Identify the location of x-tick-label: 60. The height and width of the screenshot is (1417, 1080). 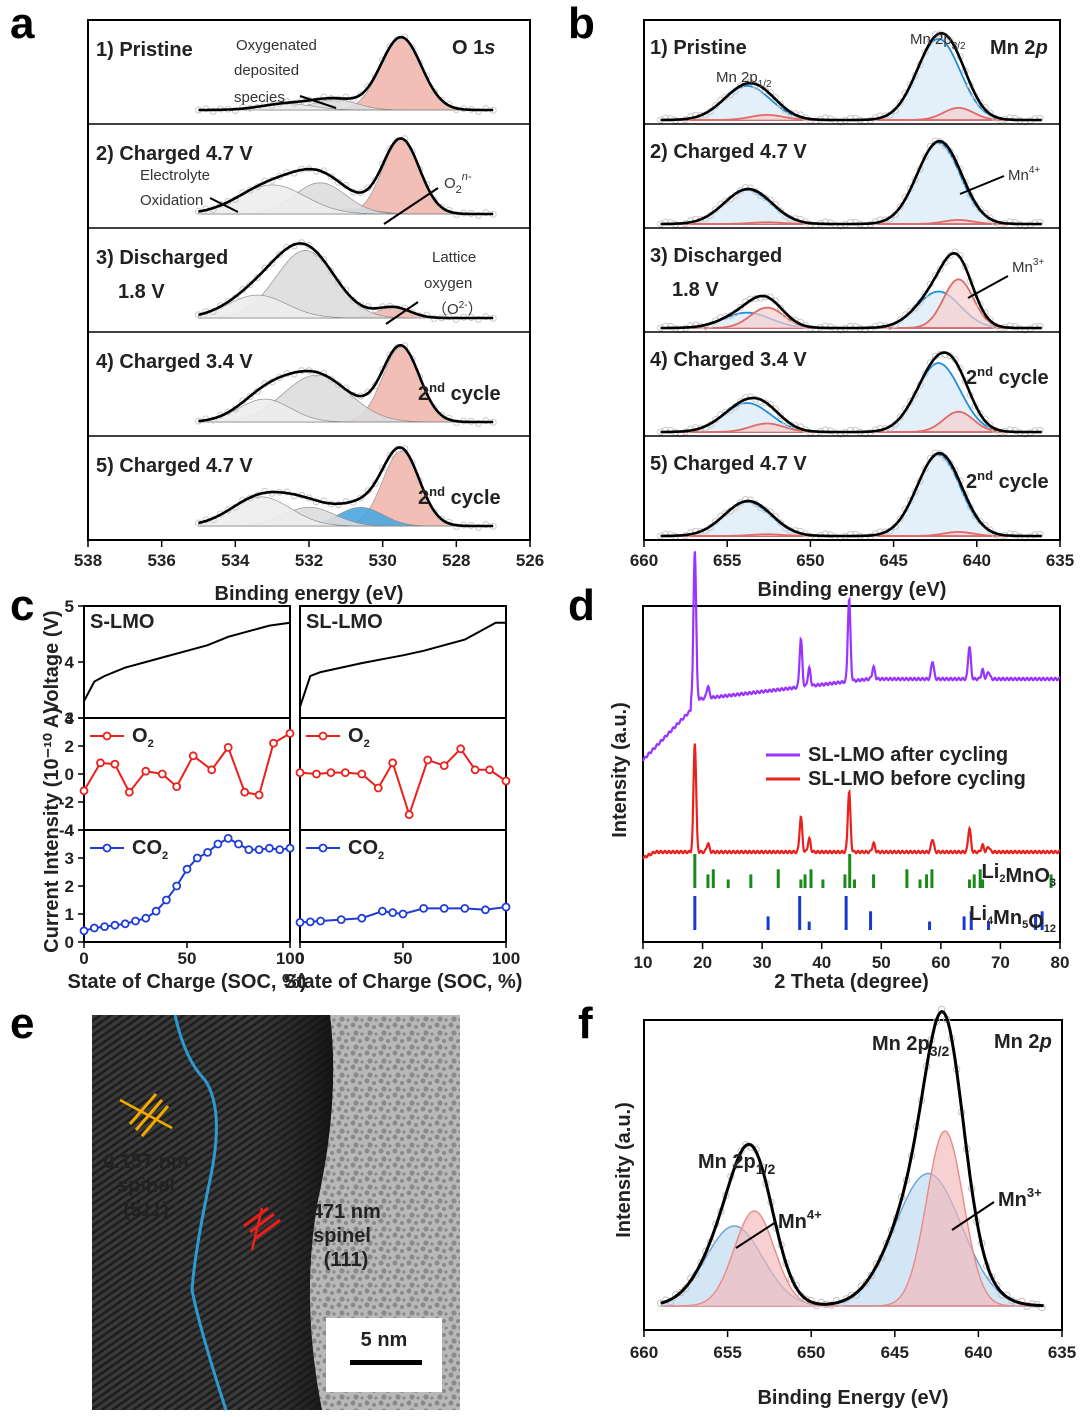
(940, 962).